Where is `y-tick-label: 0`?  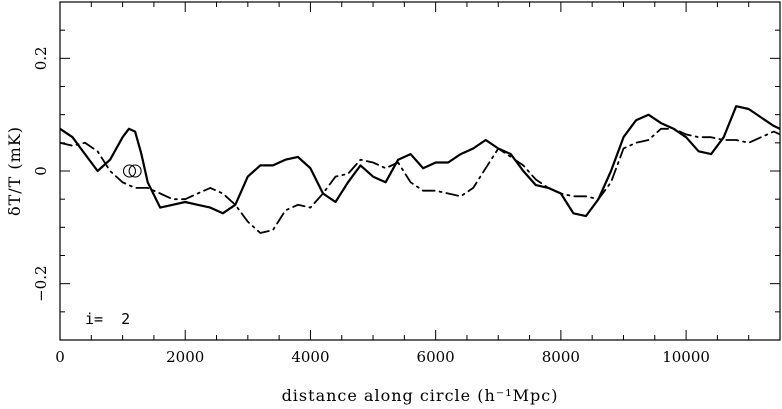 y-tick-label: 0 is located at coordinates (41, 171).